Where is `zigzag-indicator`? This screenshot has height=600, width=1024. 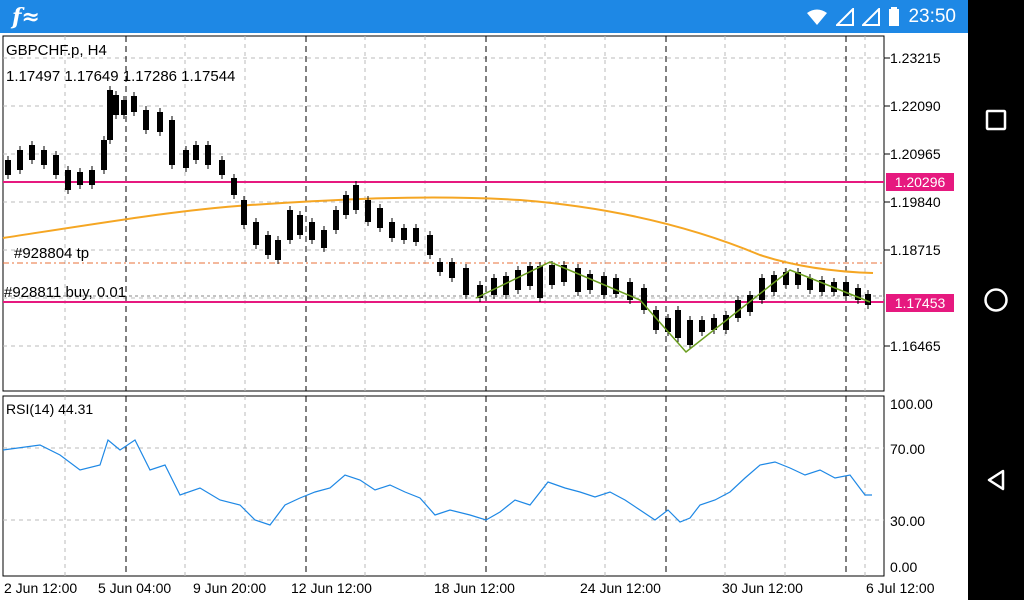 zigzag-indicator is located at coordinates (673, 307).